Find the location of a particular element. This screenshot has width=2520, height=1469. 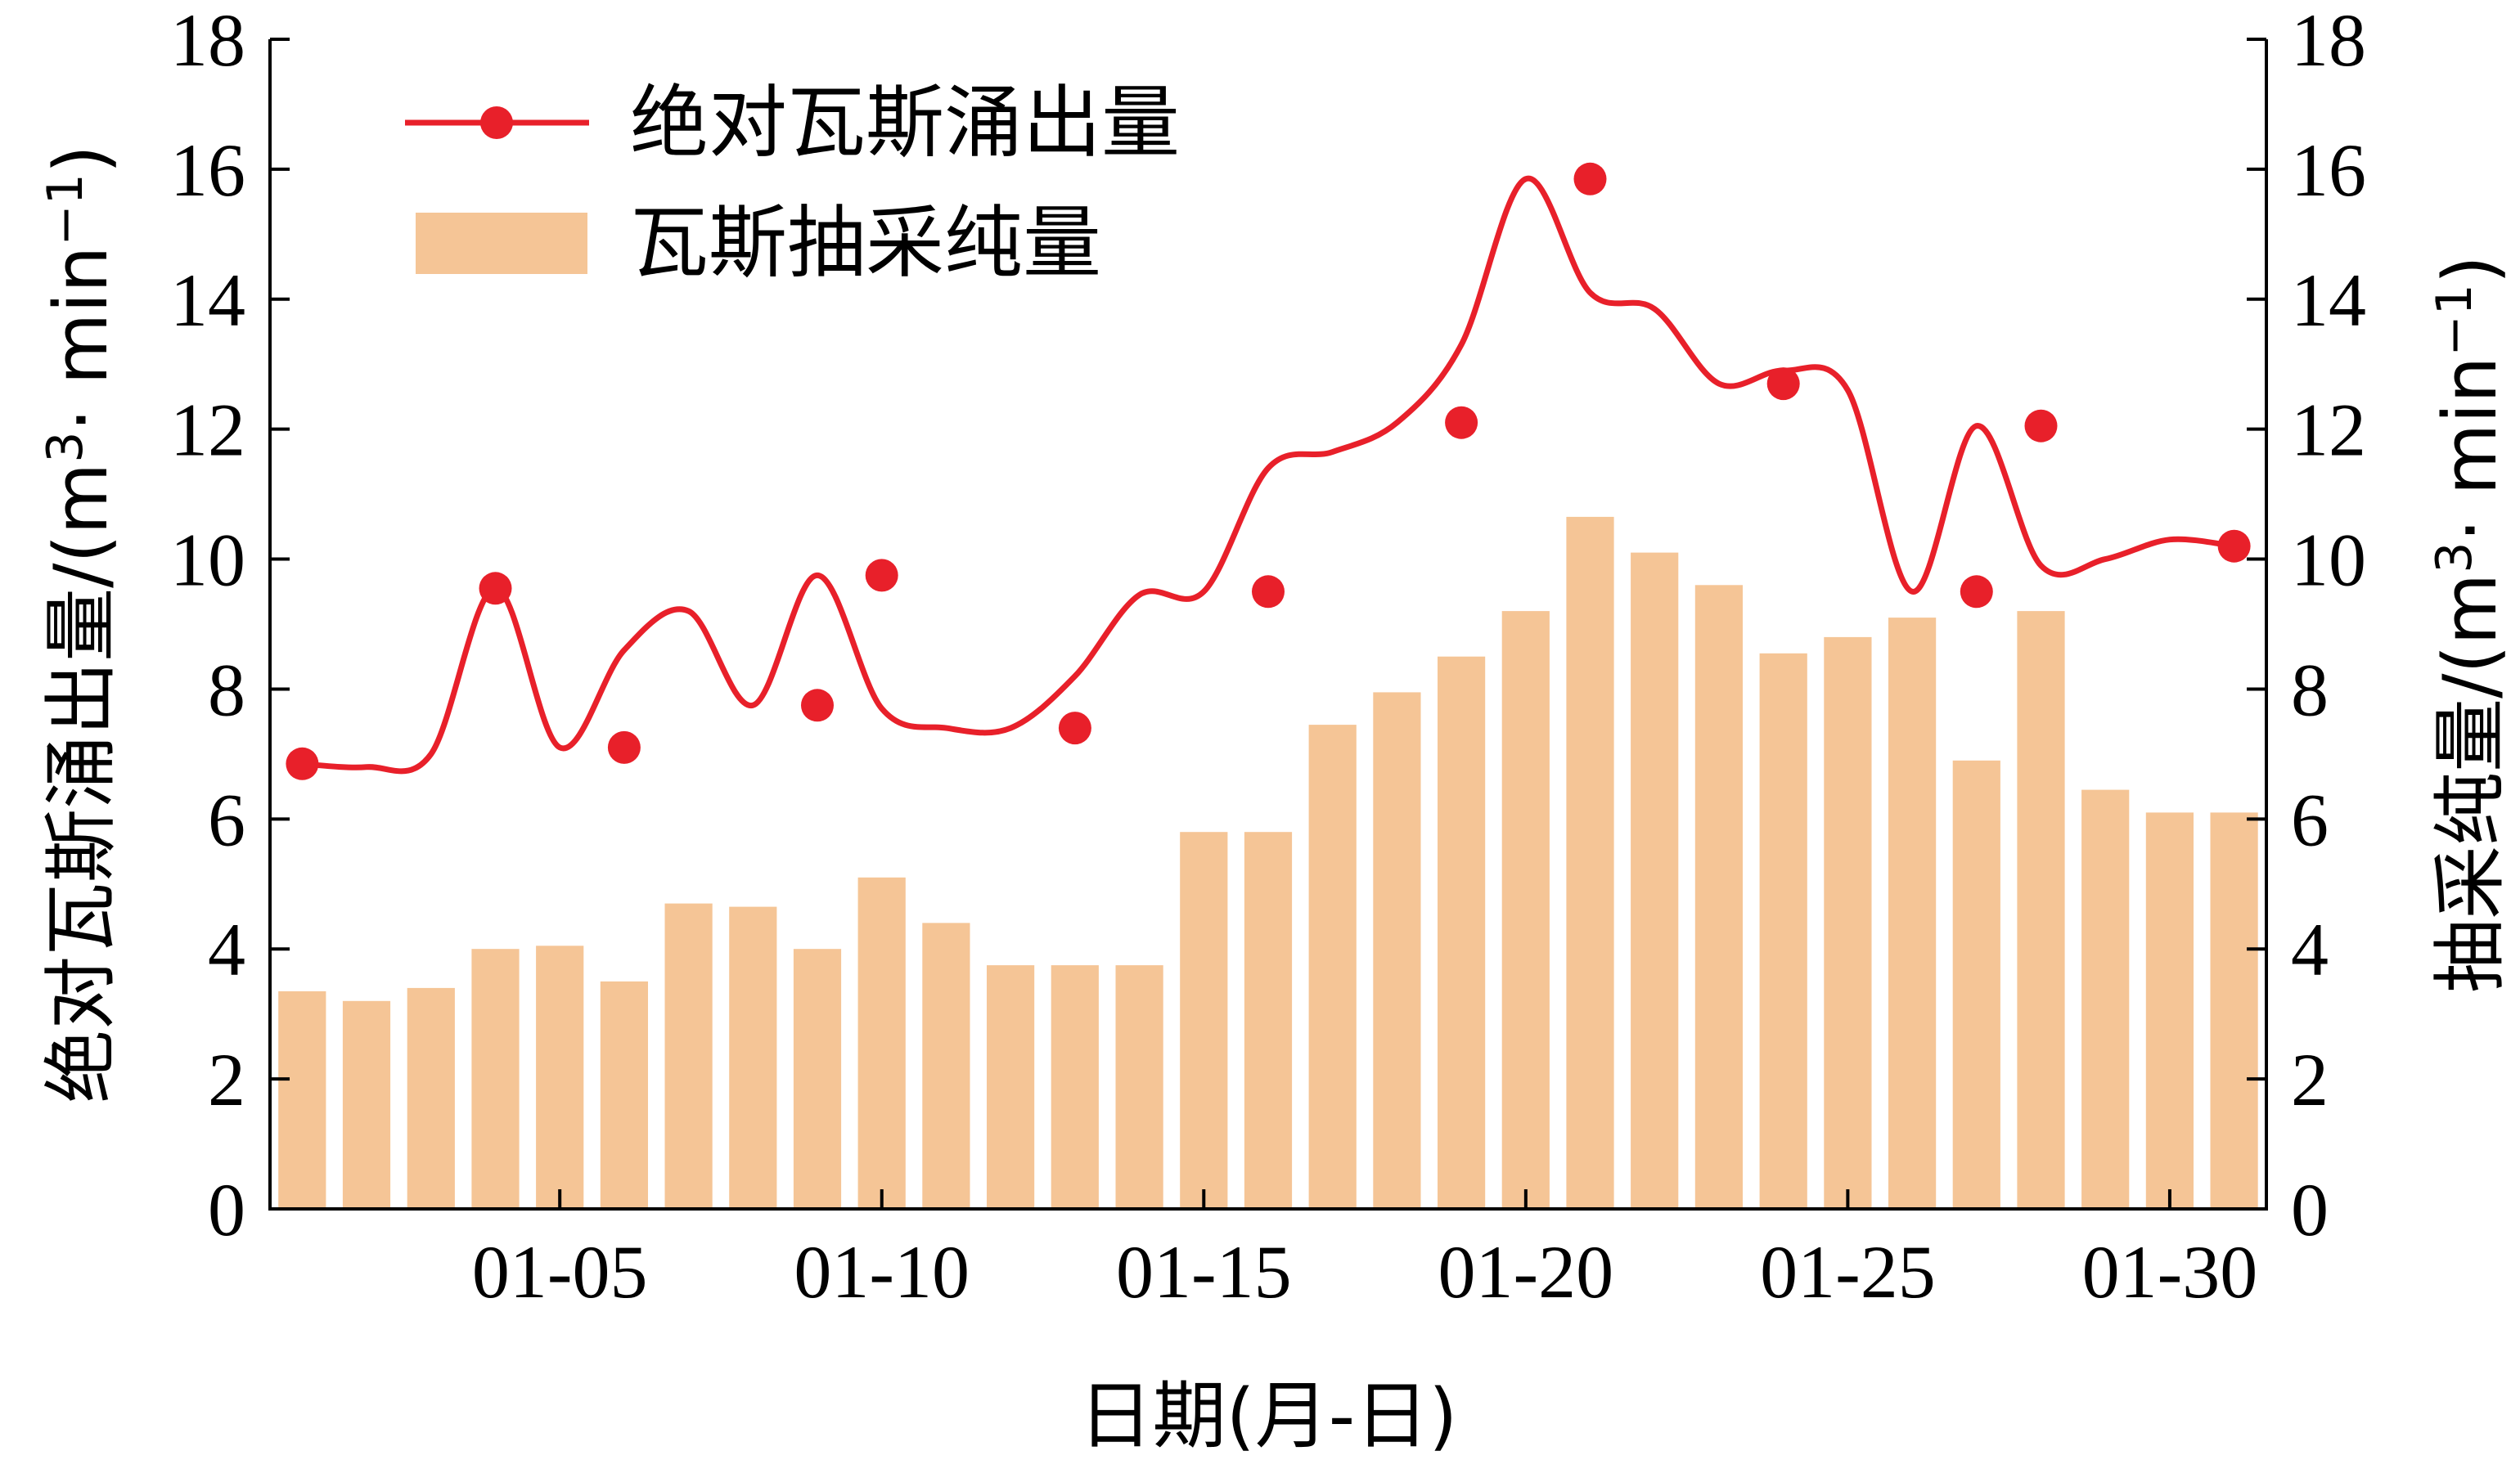

y-left-tick-label: 18 is located at coordinates (208, 41).